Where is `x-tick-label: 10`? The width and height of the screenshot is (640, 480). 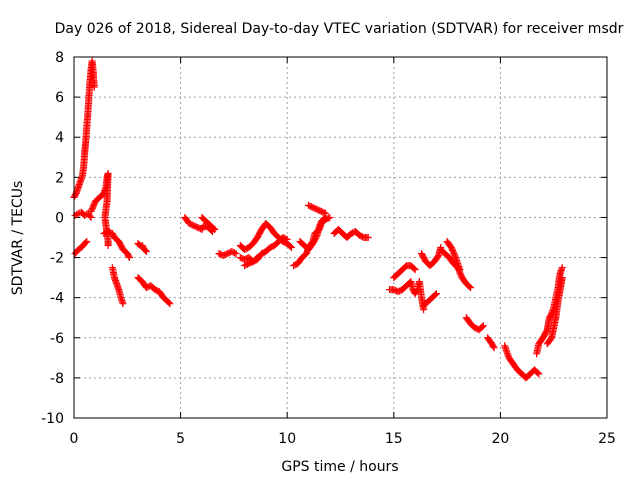
x-tick-label: 10 is located at coordinates (287, 439).